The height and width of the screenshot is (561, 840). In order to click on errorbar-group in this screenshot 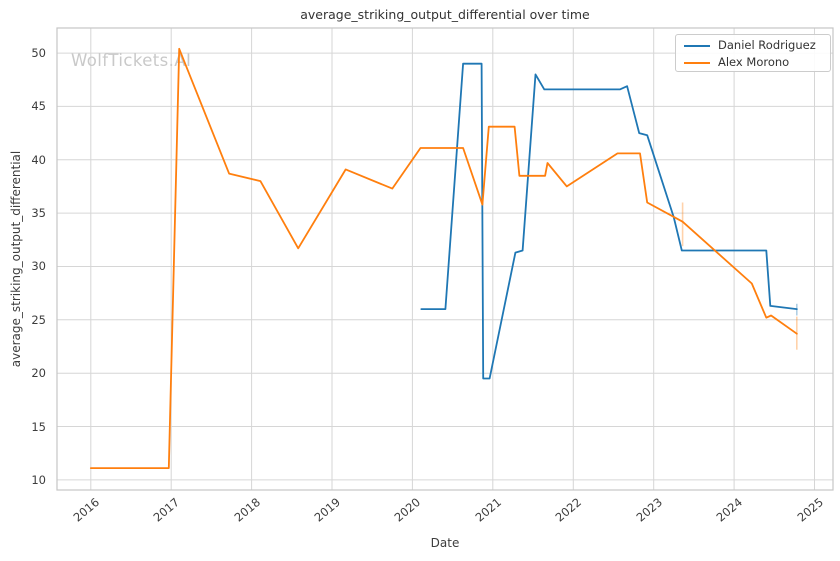, I will do `click(739, 276)`.